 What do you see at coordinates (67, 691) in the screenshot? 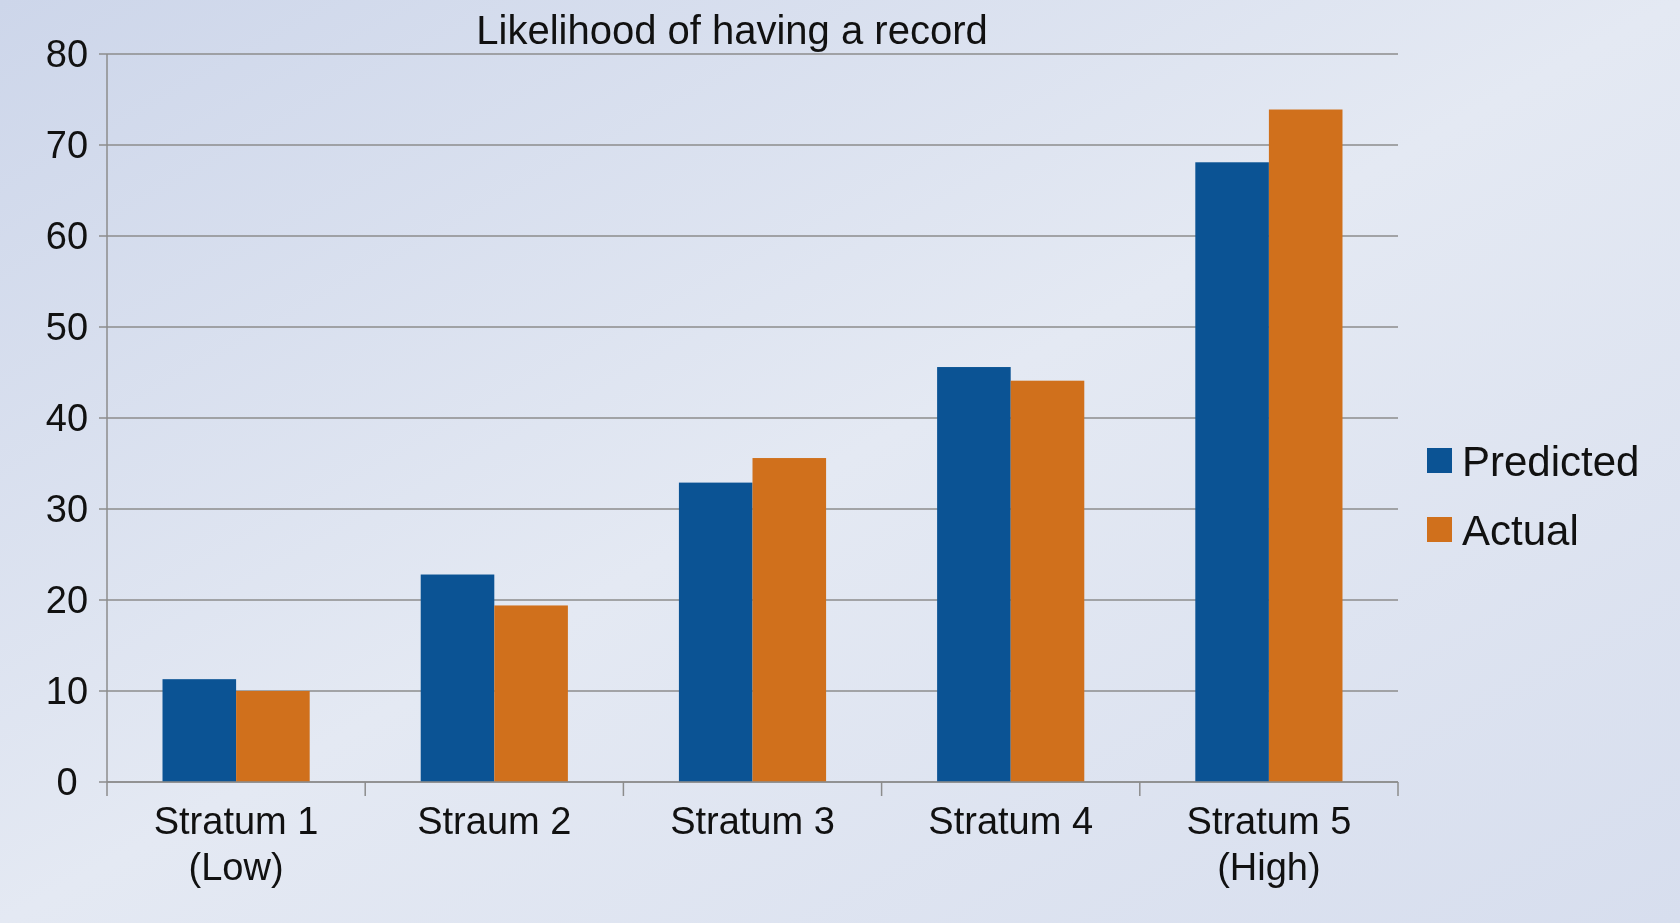
I see `y-tick-label: 10` at bounding box center [67, 691].